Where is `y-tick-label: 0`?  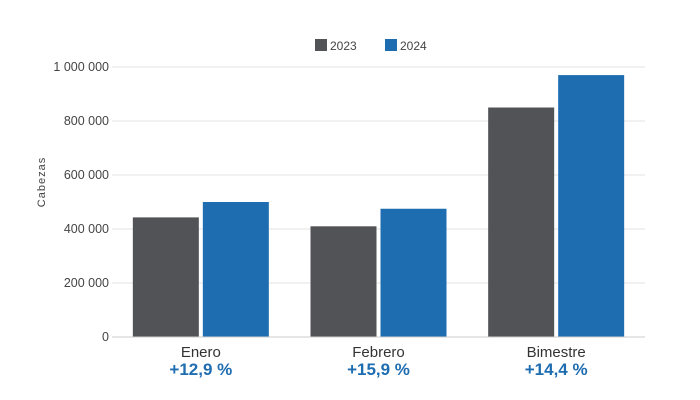 y-tick-label: 0 is located at coordinates (105, 337).